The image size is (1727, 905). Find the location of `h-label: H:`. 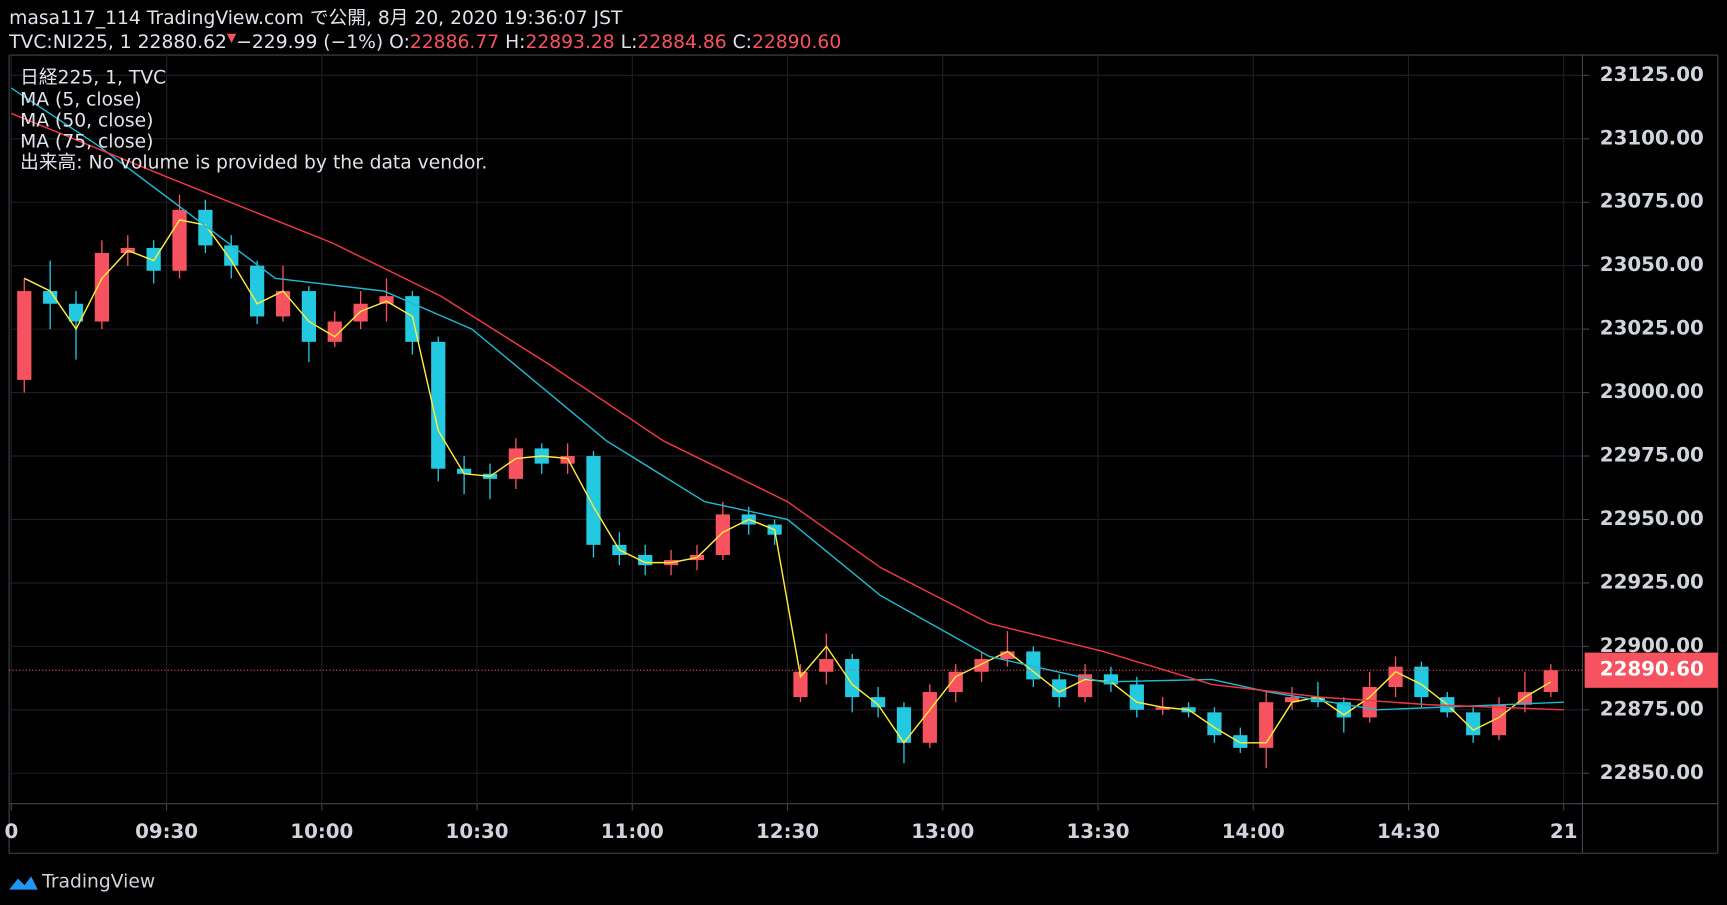

h-label: H: is located at coordinates (515, 41).